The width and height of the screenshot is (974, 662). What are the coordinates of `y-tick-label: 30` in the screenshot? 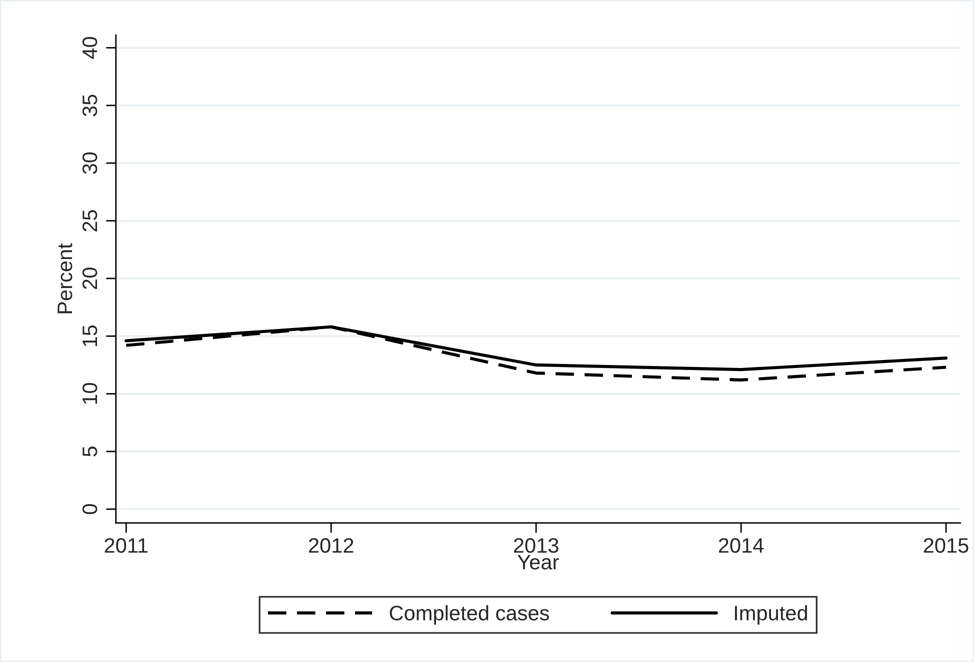 It's located at (90, 163).